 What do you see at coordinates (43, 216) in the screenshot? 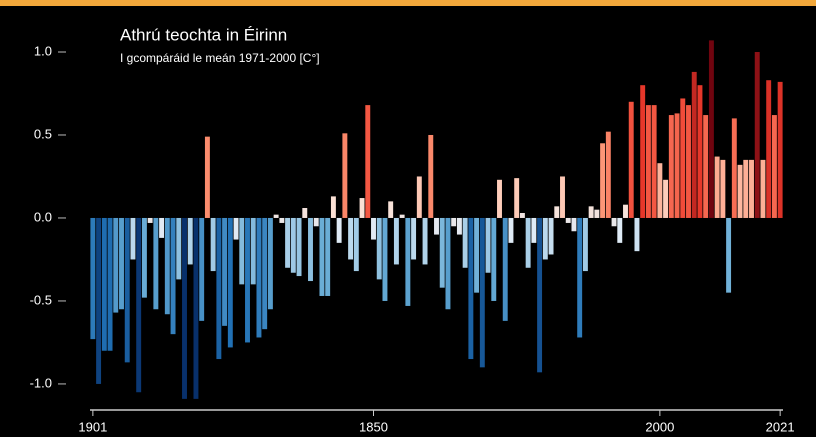
I see `y-tick-label: 0.0` at bounding box center [43, 216].